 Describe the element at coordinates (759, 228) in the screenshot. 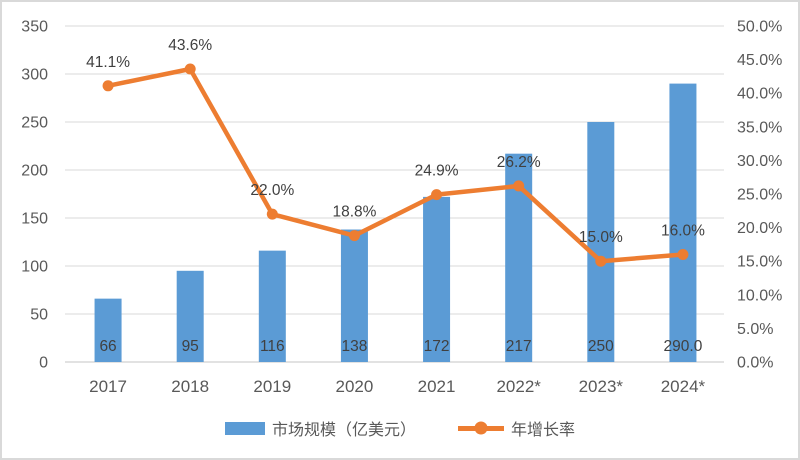

I see `right-axis-tick: 20.0%` at that location.